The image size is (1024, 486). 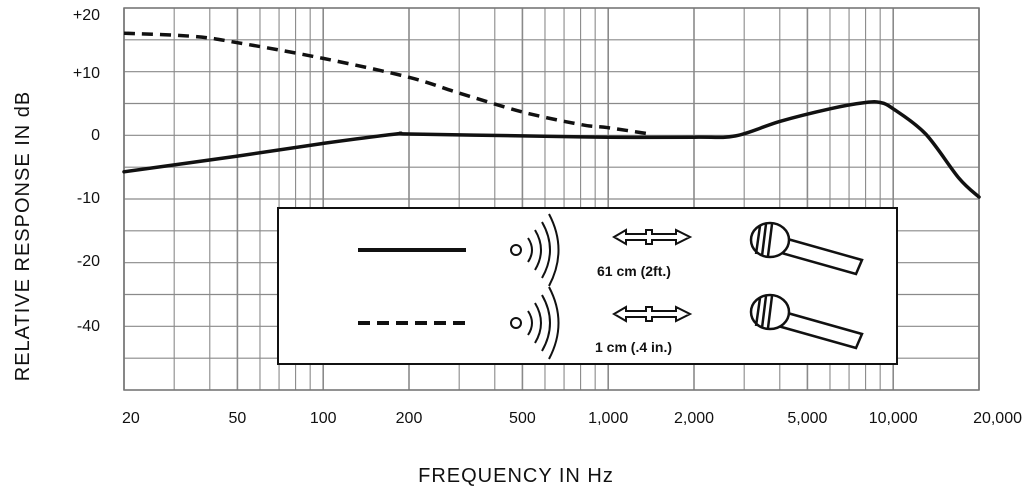 What do you see at coordinates (807, 418) in the screenshot?
I see `x-tick-label: 5,000` at bounding box center [807, 418].